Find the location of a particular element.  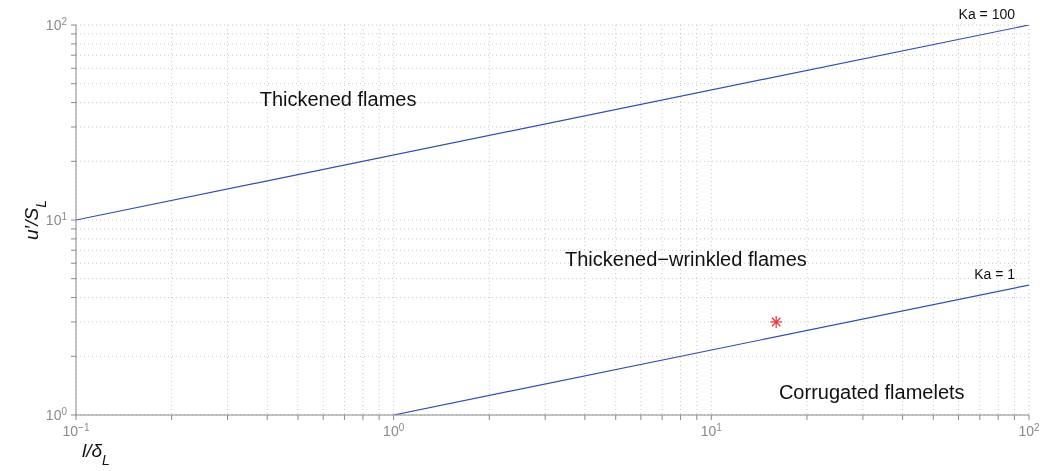

x-tick-label: 10$^{0}$ is located at coordinates (394, 430).